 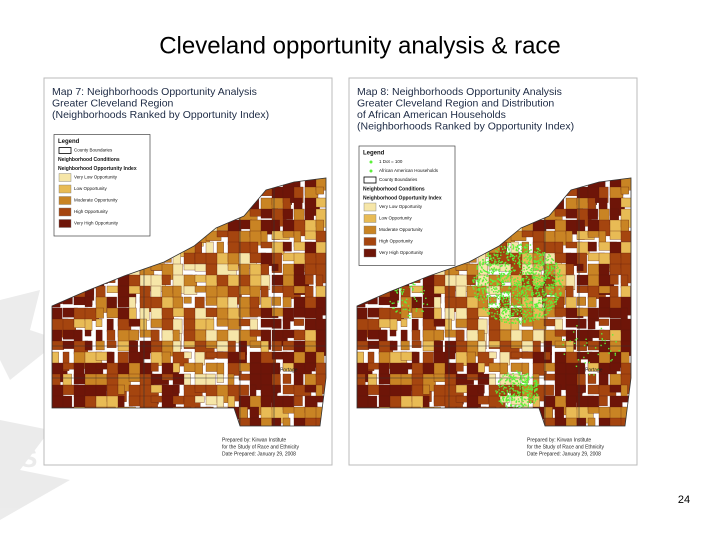 I want to click on legend-heading: Legend, so click(x=374, y=154).